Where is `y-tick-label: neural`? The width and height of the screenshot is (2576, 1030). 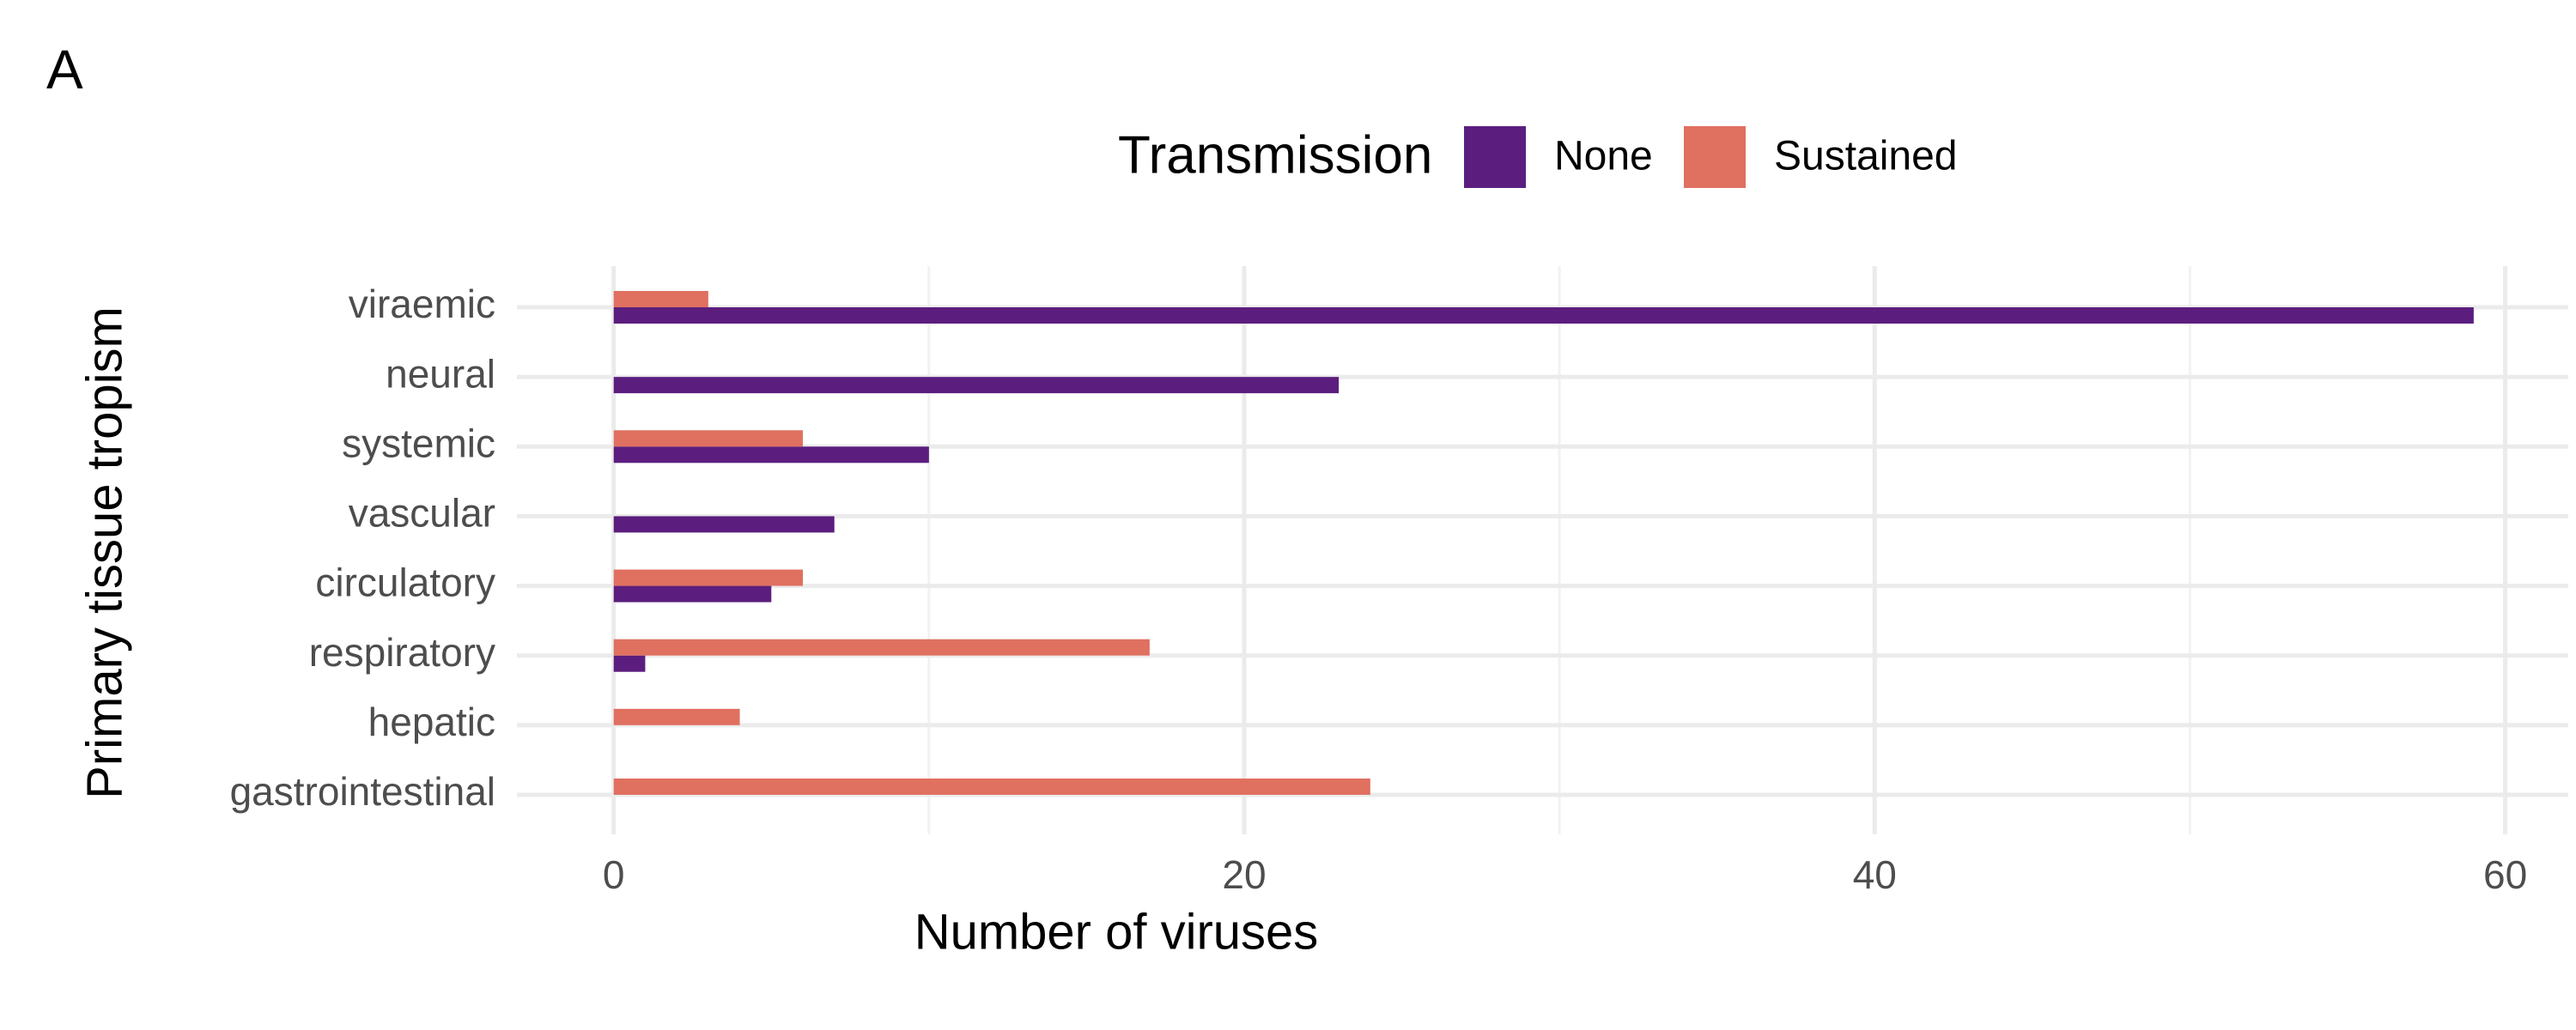 y-tick-label: neural is located at coordinates (441, 373).